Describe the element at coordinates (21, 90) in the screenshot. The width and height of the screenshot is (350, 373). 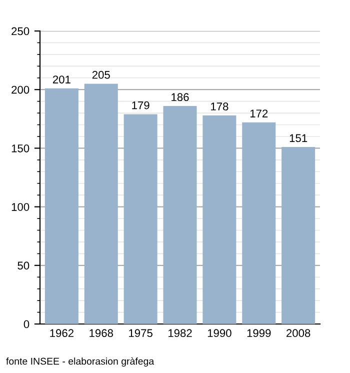
I see `y-tick-label: 200` at that location.